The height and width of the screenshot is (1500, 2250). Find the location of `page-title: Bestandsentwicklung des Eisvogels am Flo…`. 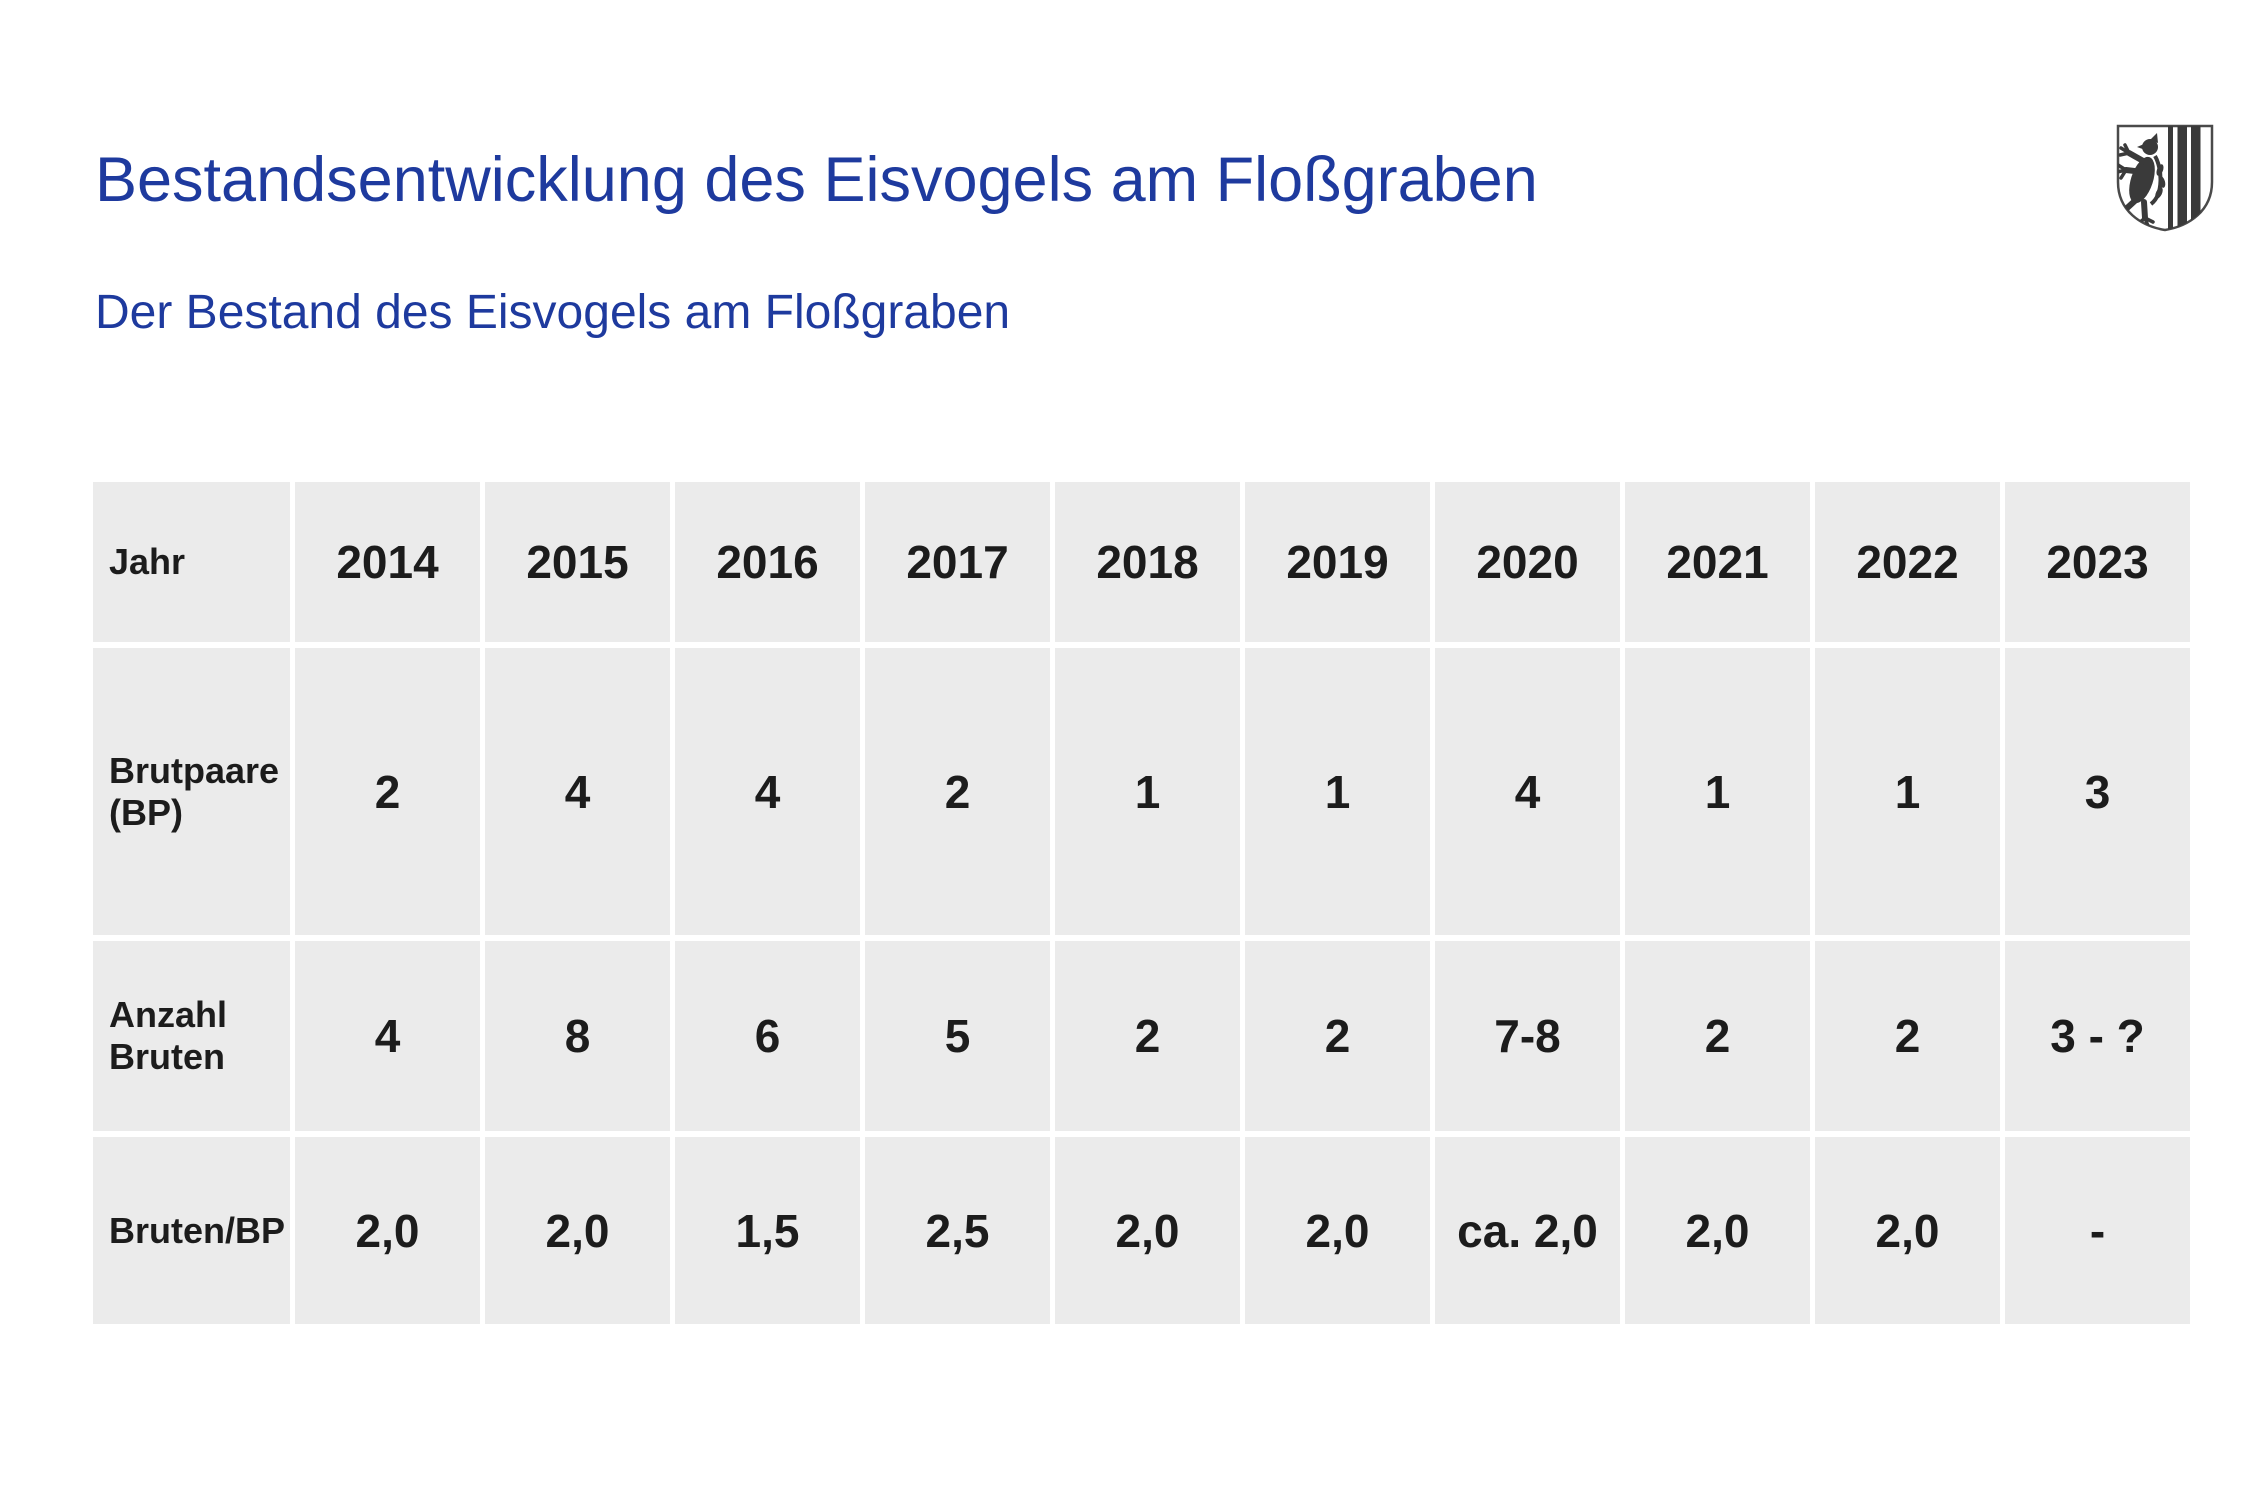

page-title: Bestandsentwicklung des Eisvogels am Flo… is located at coordinates (816, 180).